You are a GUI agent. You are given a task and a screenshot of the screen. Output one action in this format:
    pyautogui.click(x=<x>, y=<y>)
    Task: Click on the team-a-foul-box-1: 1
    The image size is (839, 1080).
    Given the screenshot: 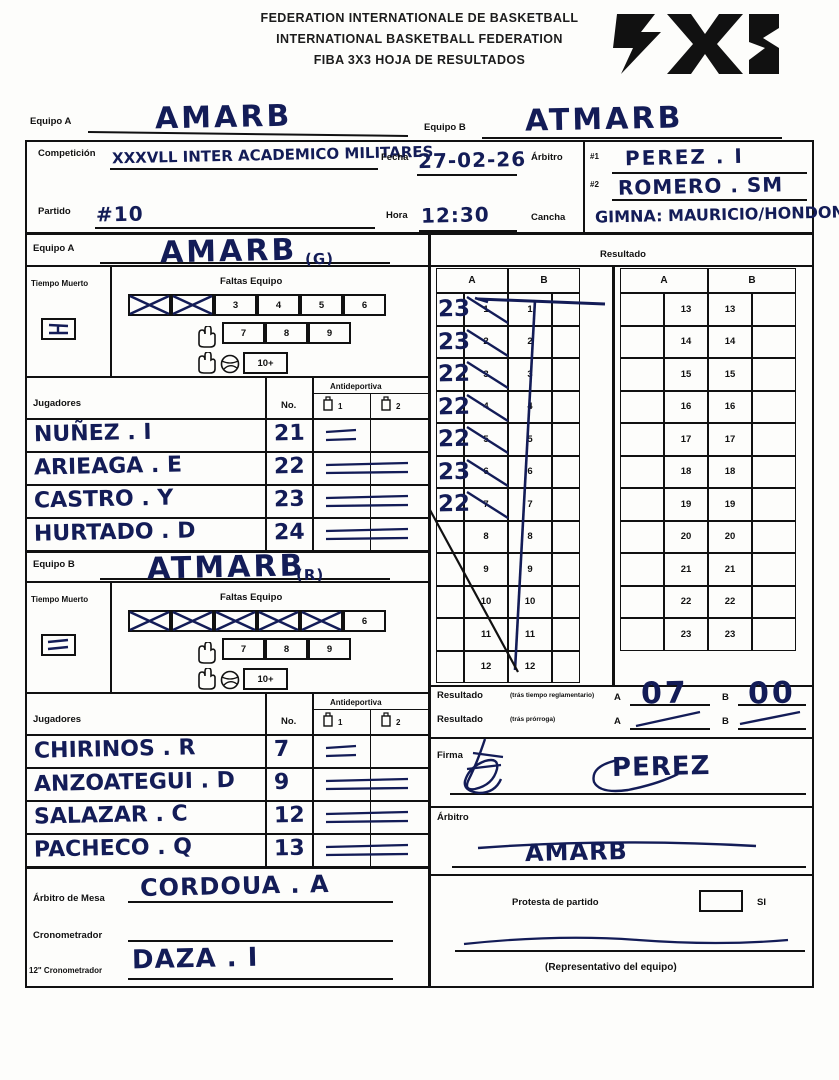 What is the action you would take?
    pyautogui.click(x=149, y=305)
    